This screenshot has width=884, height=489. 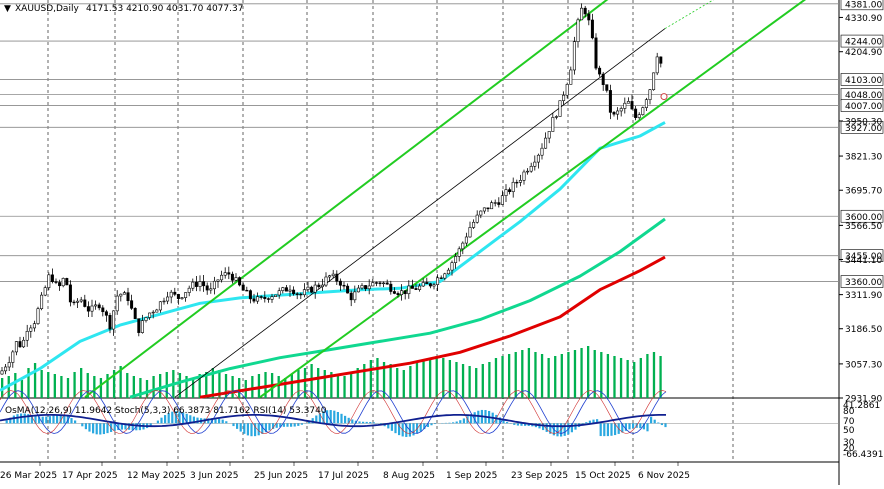 I want to click on price-tick-label: 3186.50, so click(x=863, y=330).